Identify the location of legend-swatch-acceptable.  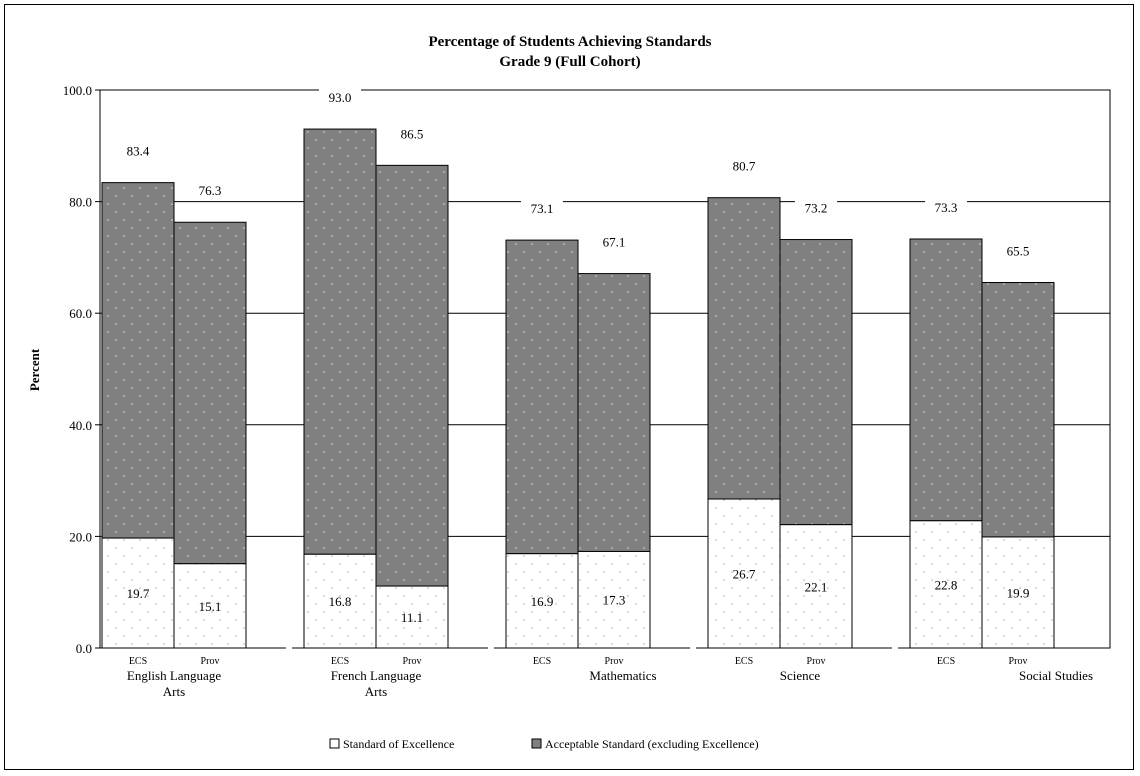
(536, 743).